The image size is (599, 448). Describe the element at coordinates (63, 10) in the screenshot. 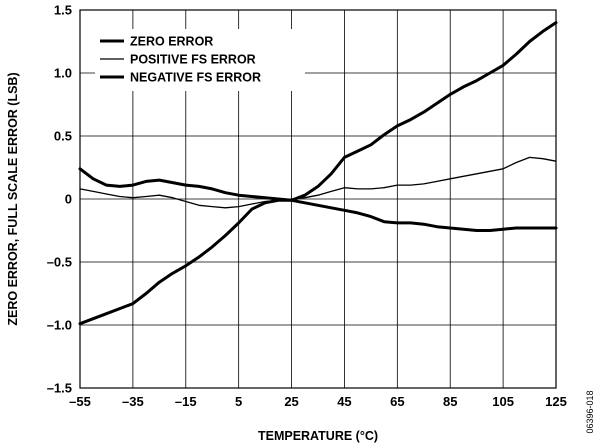

I see `y-tick-label: 1.5` at that location.